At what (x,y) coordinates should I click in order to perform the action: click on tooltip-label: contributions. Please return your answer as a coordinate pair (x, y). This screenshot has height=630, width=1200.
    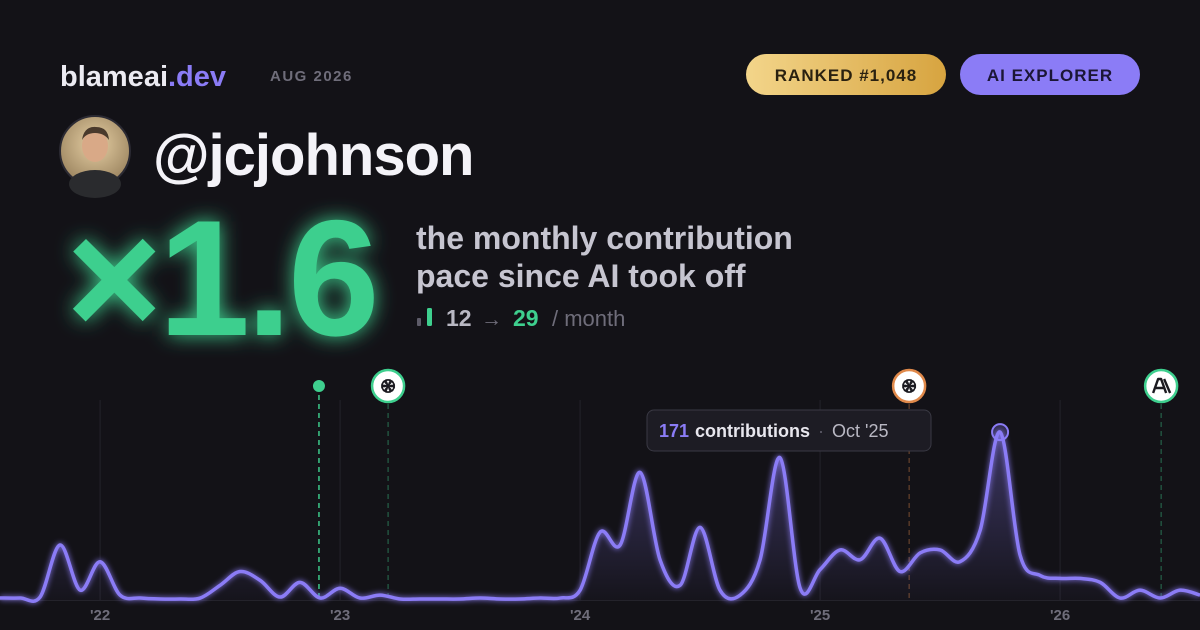
    Looking at the image, I should click on (752, 431).